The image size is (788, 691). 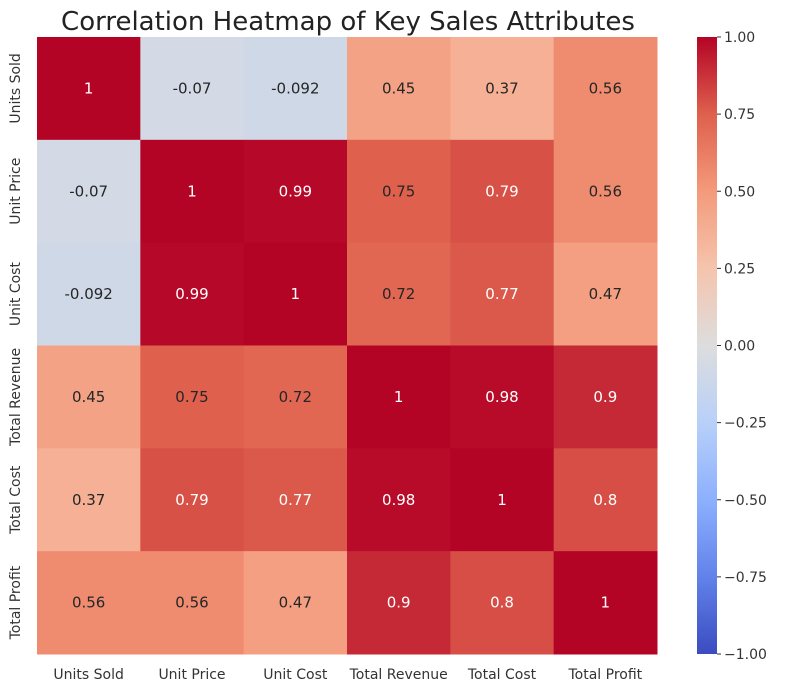 What do you see at coordinates (739, 38) in the screenshot?
I see `colorbar-tick-label: 1.00` at bounding box center [739, 38].